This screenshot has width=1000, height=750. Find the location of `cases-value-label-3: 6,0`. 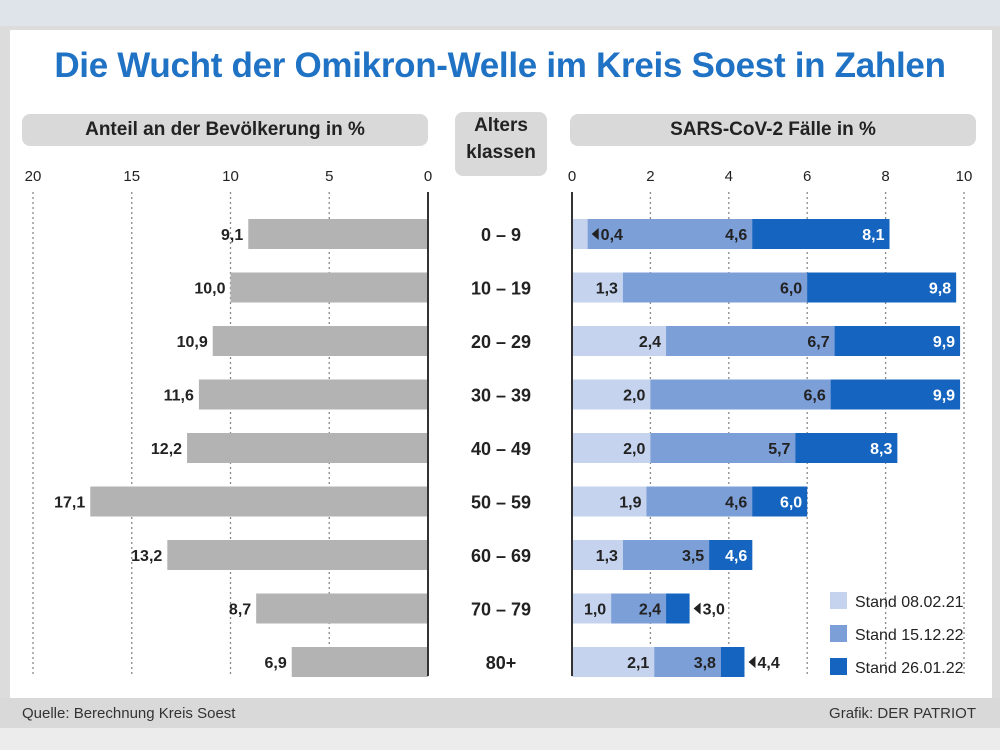

cases-value-label-3: 6,0 is located at coordinates (791, 503).